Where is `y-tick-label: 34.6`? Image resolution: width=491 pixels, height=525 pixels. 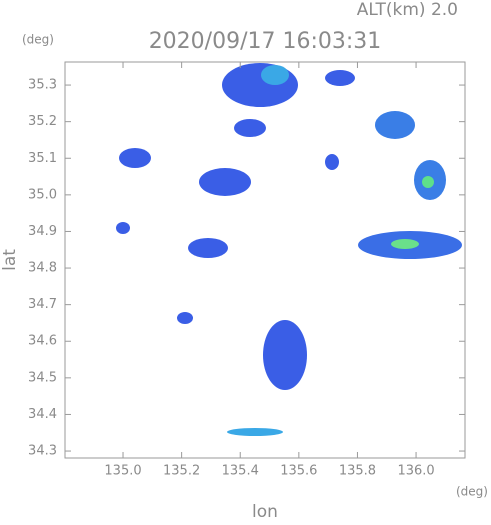 y-tick-label: 34.6 is located at coordinates (42, 341).